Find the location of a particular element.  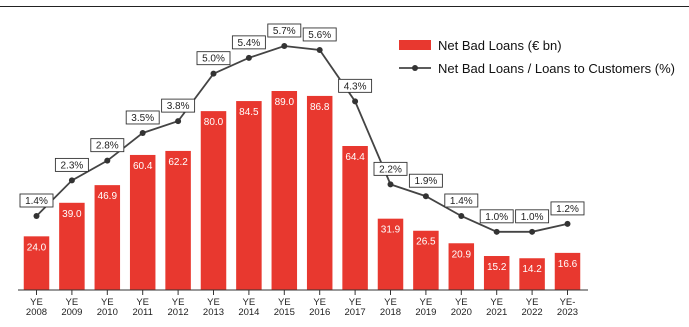

bar-value-label: 16.6 is located at coordinates (568, 264).